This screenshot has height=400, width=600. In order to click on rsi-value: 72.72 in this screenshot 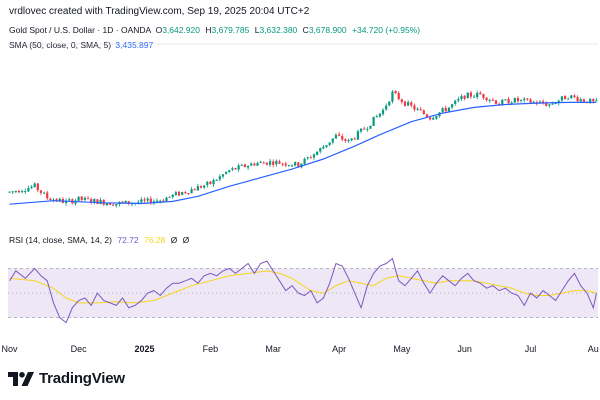, I will do `click(128, 240)`.